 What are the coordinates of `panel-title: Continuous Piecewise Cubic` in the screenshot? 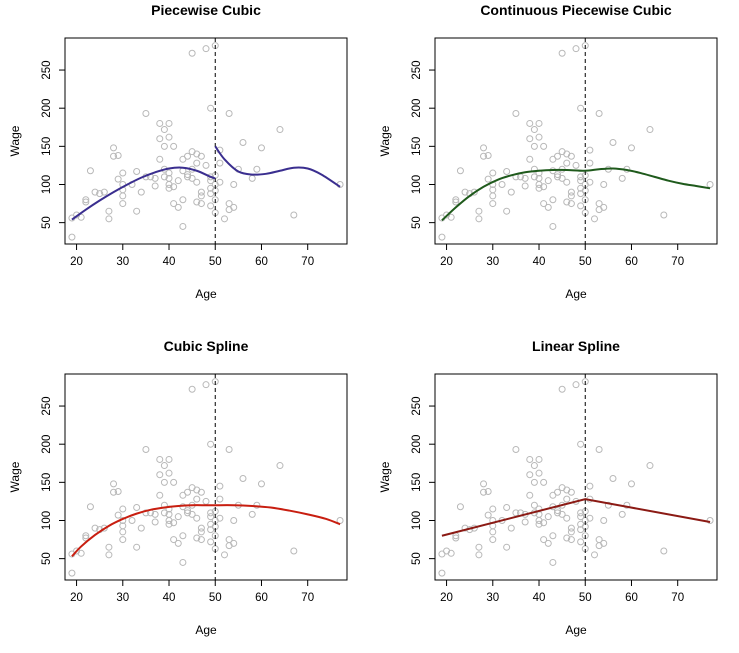 It's located at (576, 10).